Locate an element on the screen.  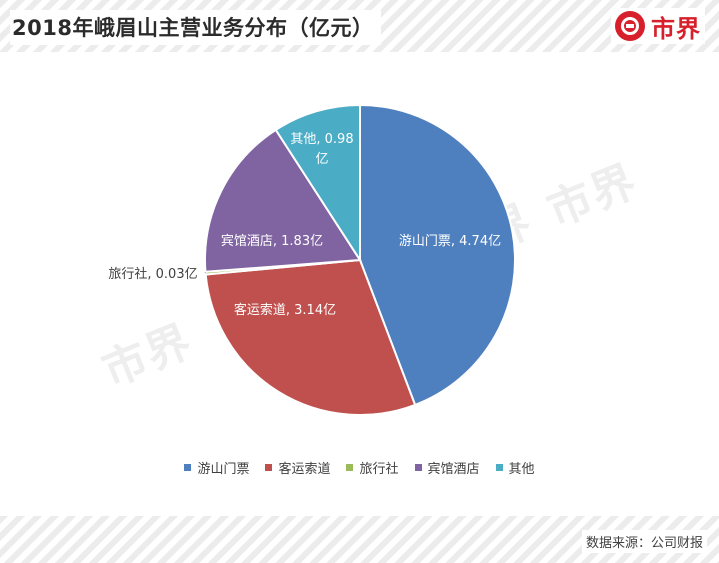
pie-slice-宾馆酒店 is located at coordinates (283, 200).